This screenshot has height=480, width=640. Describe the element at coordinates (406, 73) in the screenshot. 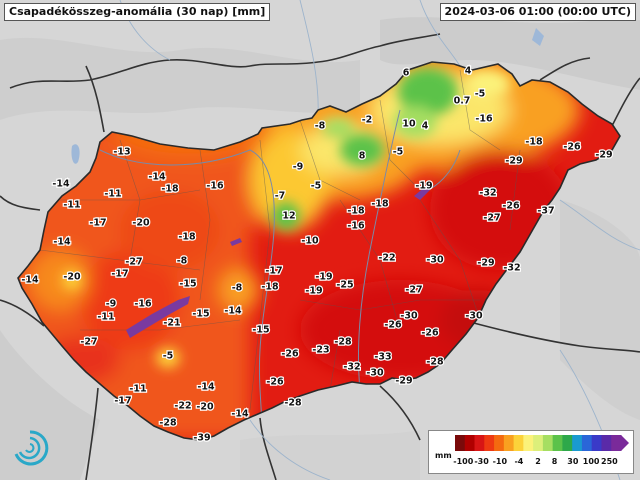

I see `station-value: 6` at that location.